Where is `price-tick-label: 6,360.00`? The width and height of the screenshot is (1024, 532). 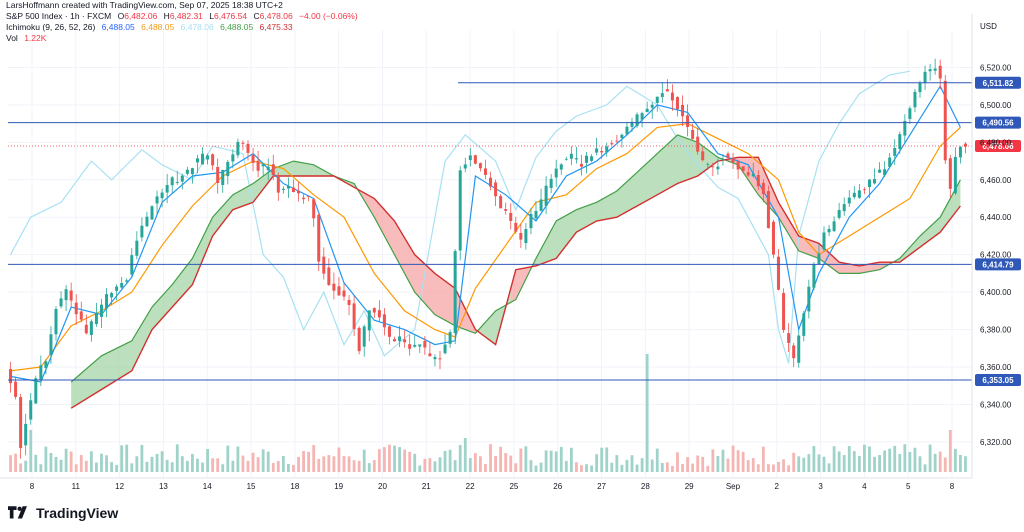
price-tick-label: 6,360.00 is located at coordinates (996, 367).